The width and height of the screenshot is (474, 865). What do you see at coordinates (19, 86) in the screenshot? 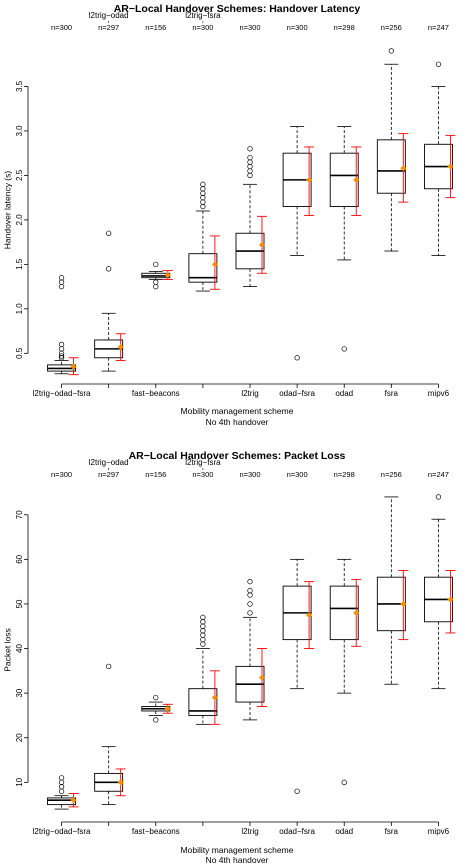
I see `y-tick-label: 3.5` at bounding box center [19, 86].